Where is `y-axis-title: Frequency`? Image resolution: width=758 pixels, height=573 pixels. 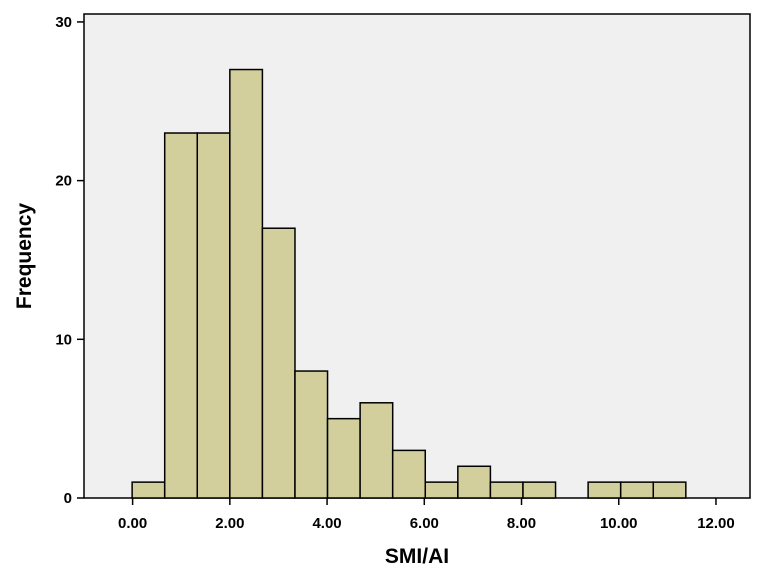 y-axis-title: Frequency is located at coordinates (24, 256).